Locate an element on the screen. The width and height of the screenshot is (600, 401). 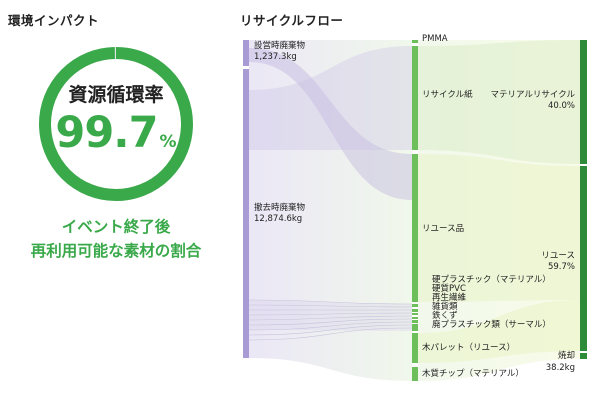
ring-value: 99.7% is located at coordinates (116, 133).